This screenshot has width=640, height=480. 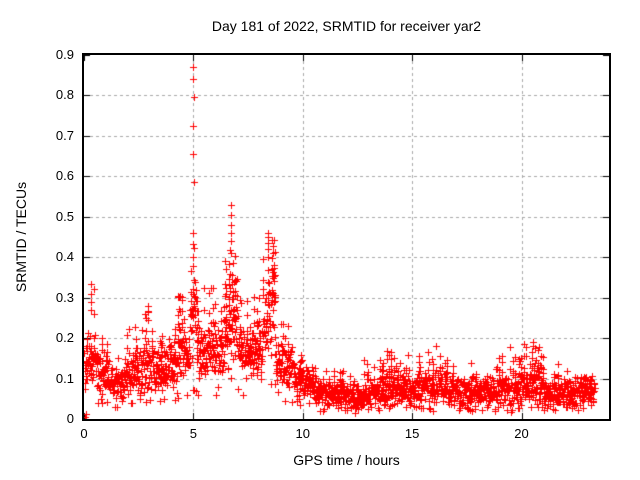 I want to click on y-tick-label: 0, so click(x=70, y=418).